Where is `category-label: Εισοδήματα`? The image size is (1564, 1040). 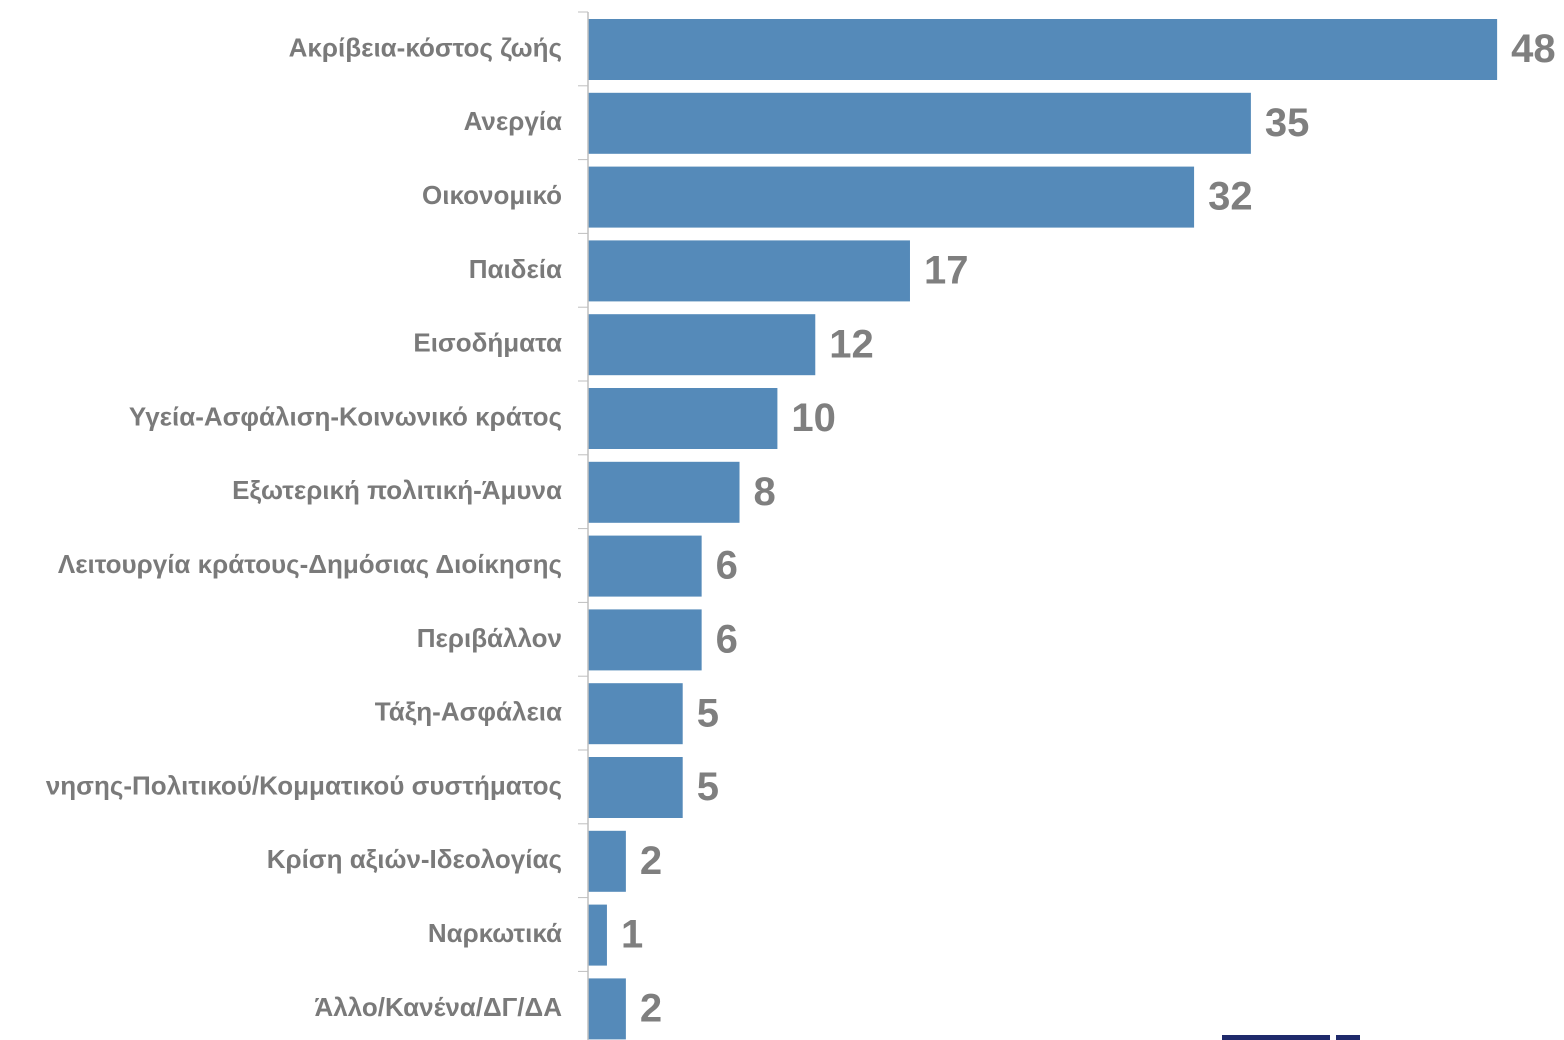 category-label: Εισοδήματα is located at coordinates (487, 343).